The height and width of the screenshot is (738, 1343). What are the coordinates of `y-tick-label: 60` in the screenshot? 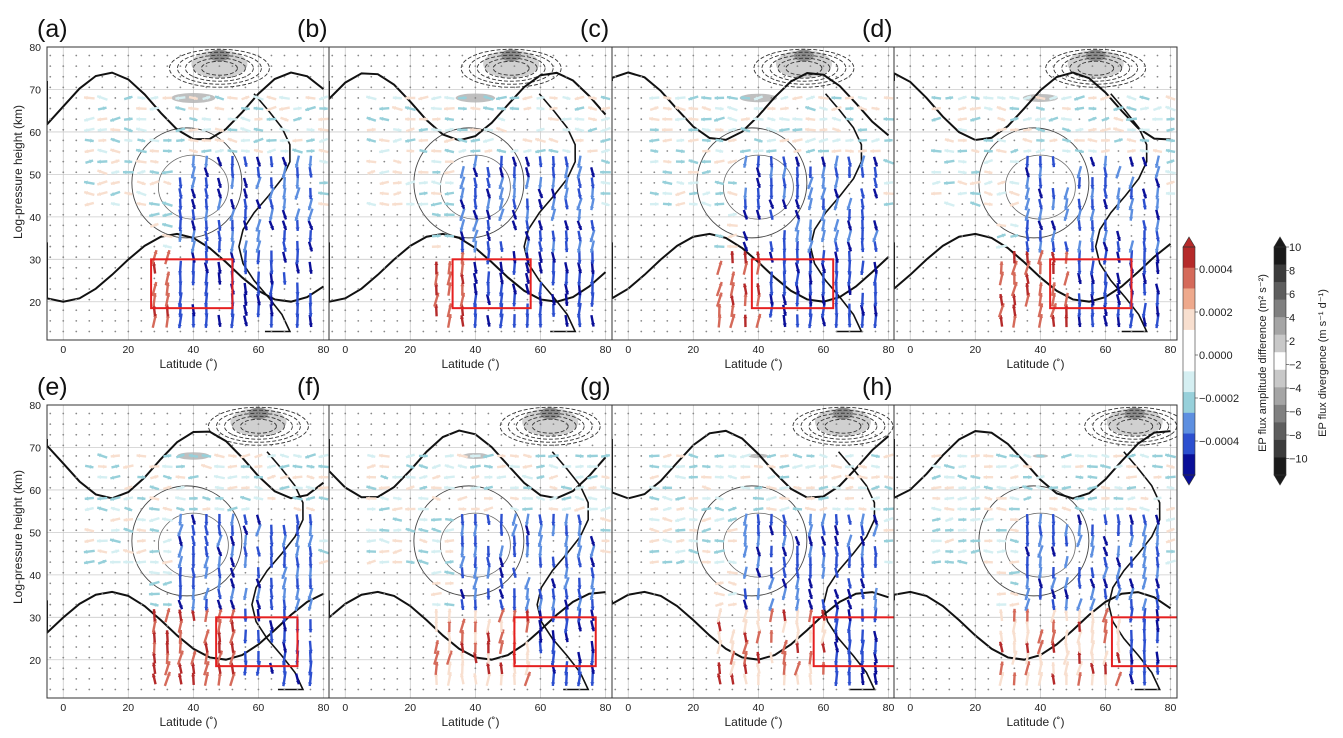 It's located at (35, 491).